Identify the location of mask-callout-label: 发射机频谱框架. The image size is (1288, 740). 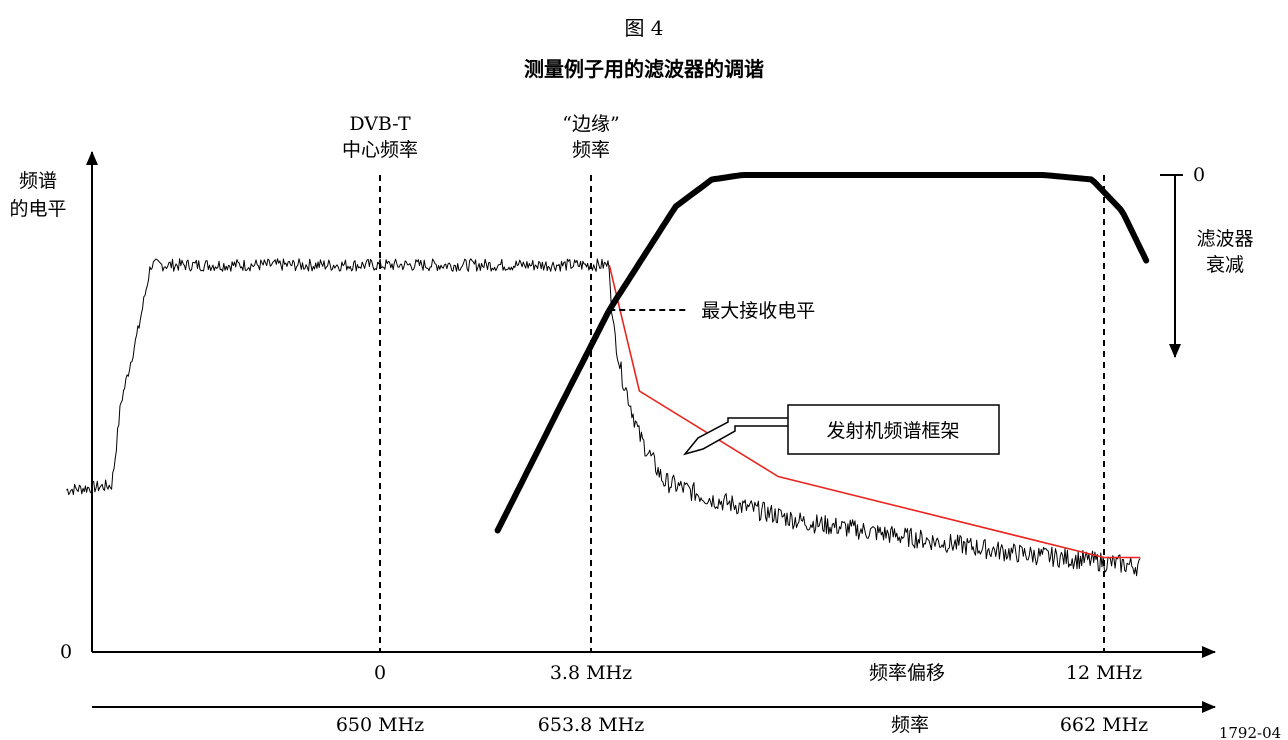
(892, 431).